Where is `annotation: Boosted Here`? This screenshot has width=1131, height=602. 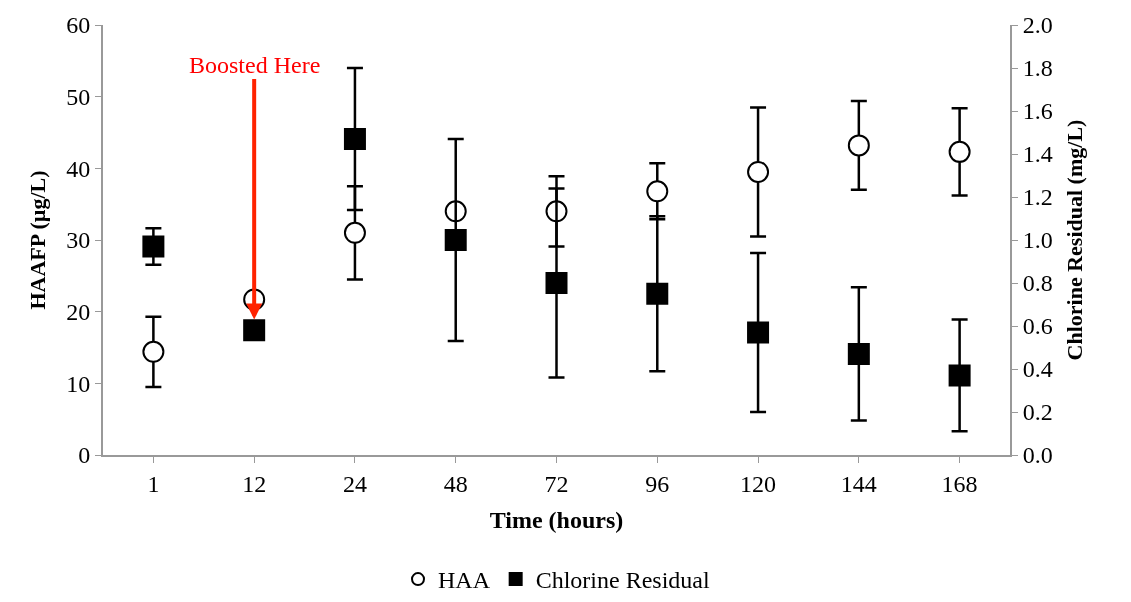
annotation: Boosted Here is located at coordinates (255, 65).